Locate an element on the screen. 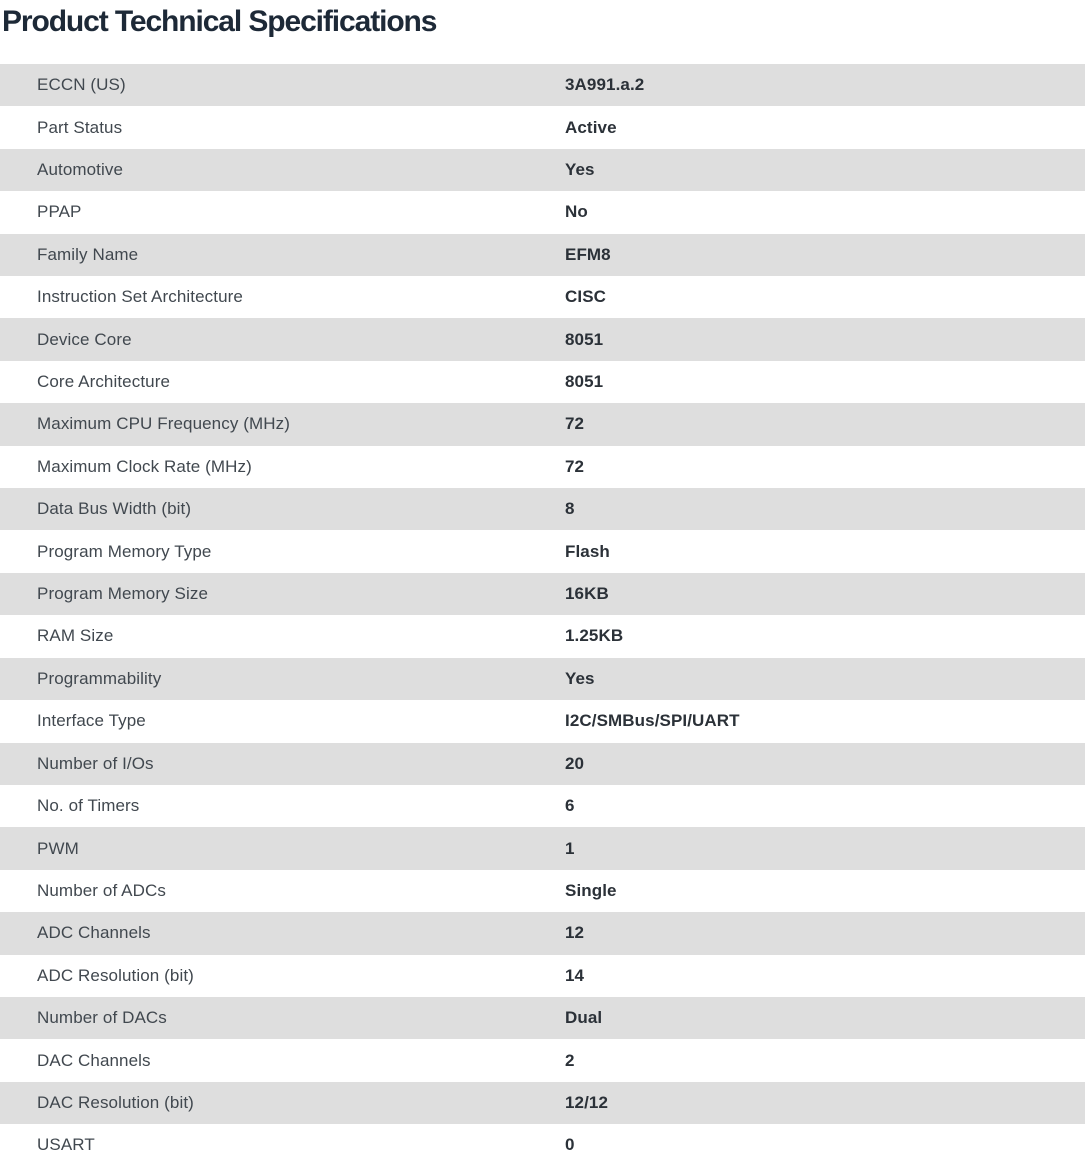 This screenshot has width=1085, height=1167. spec-row: Maximum Clock Rate (MHz) 72 is located at coordinates (542, 467).